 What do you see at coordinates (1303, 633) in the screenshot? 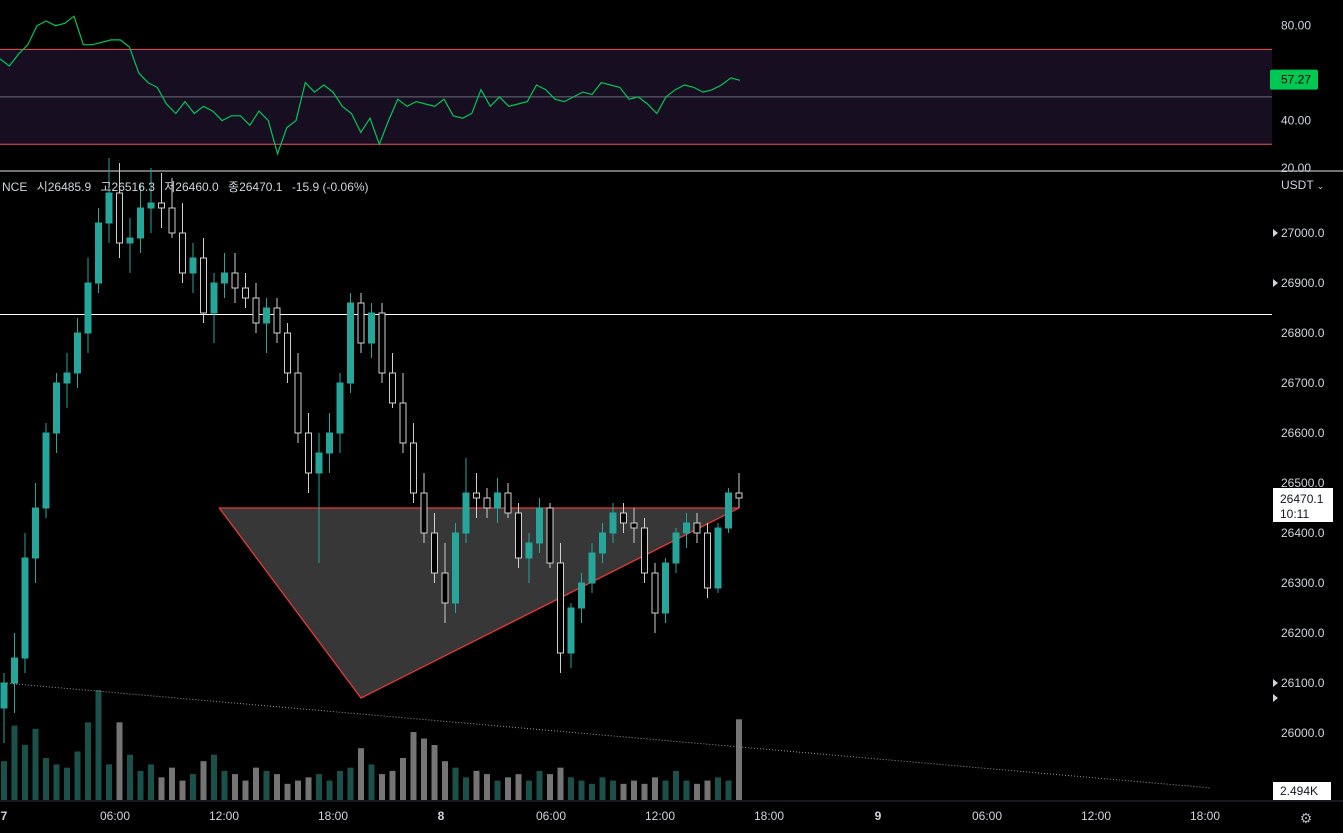
I see `price-tick-label: 26200.0` at bounding box center [1303, 633].